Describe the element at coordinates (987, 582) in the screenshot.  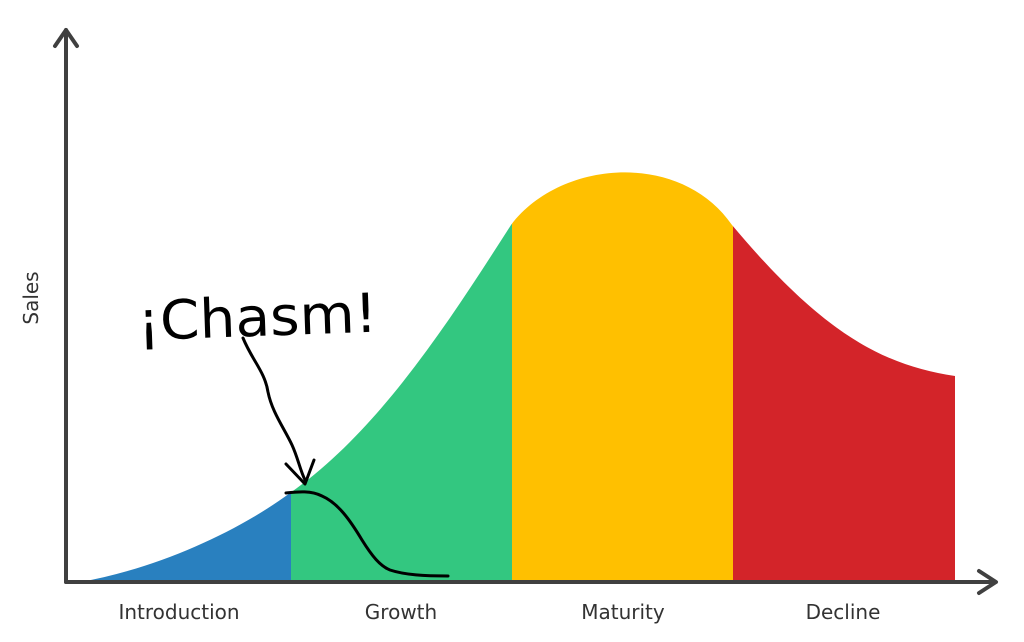
I see `x-axis-arrowhead` at that location.